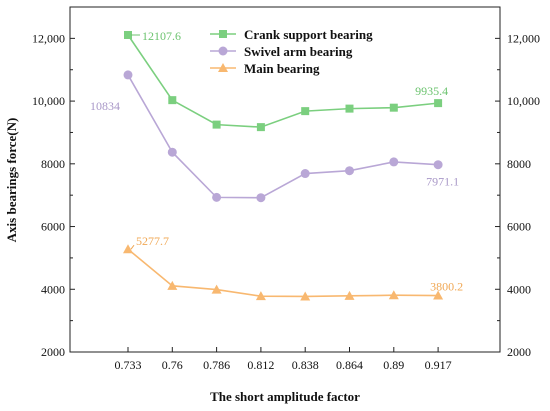 This screenshot has width=550, height=411. What do you see at coordinates (308, 34) in the screenshot?
I see `legend-label: Crank support bearing` at bounding box center [308, 34].